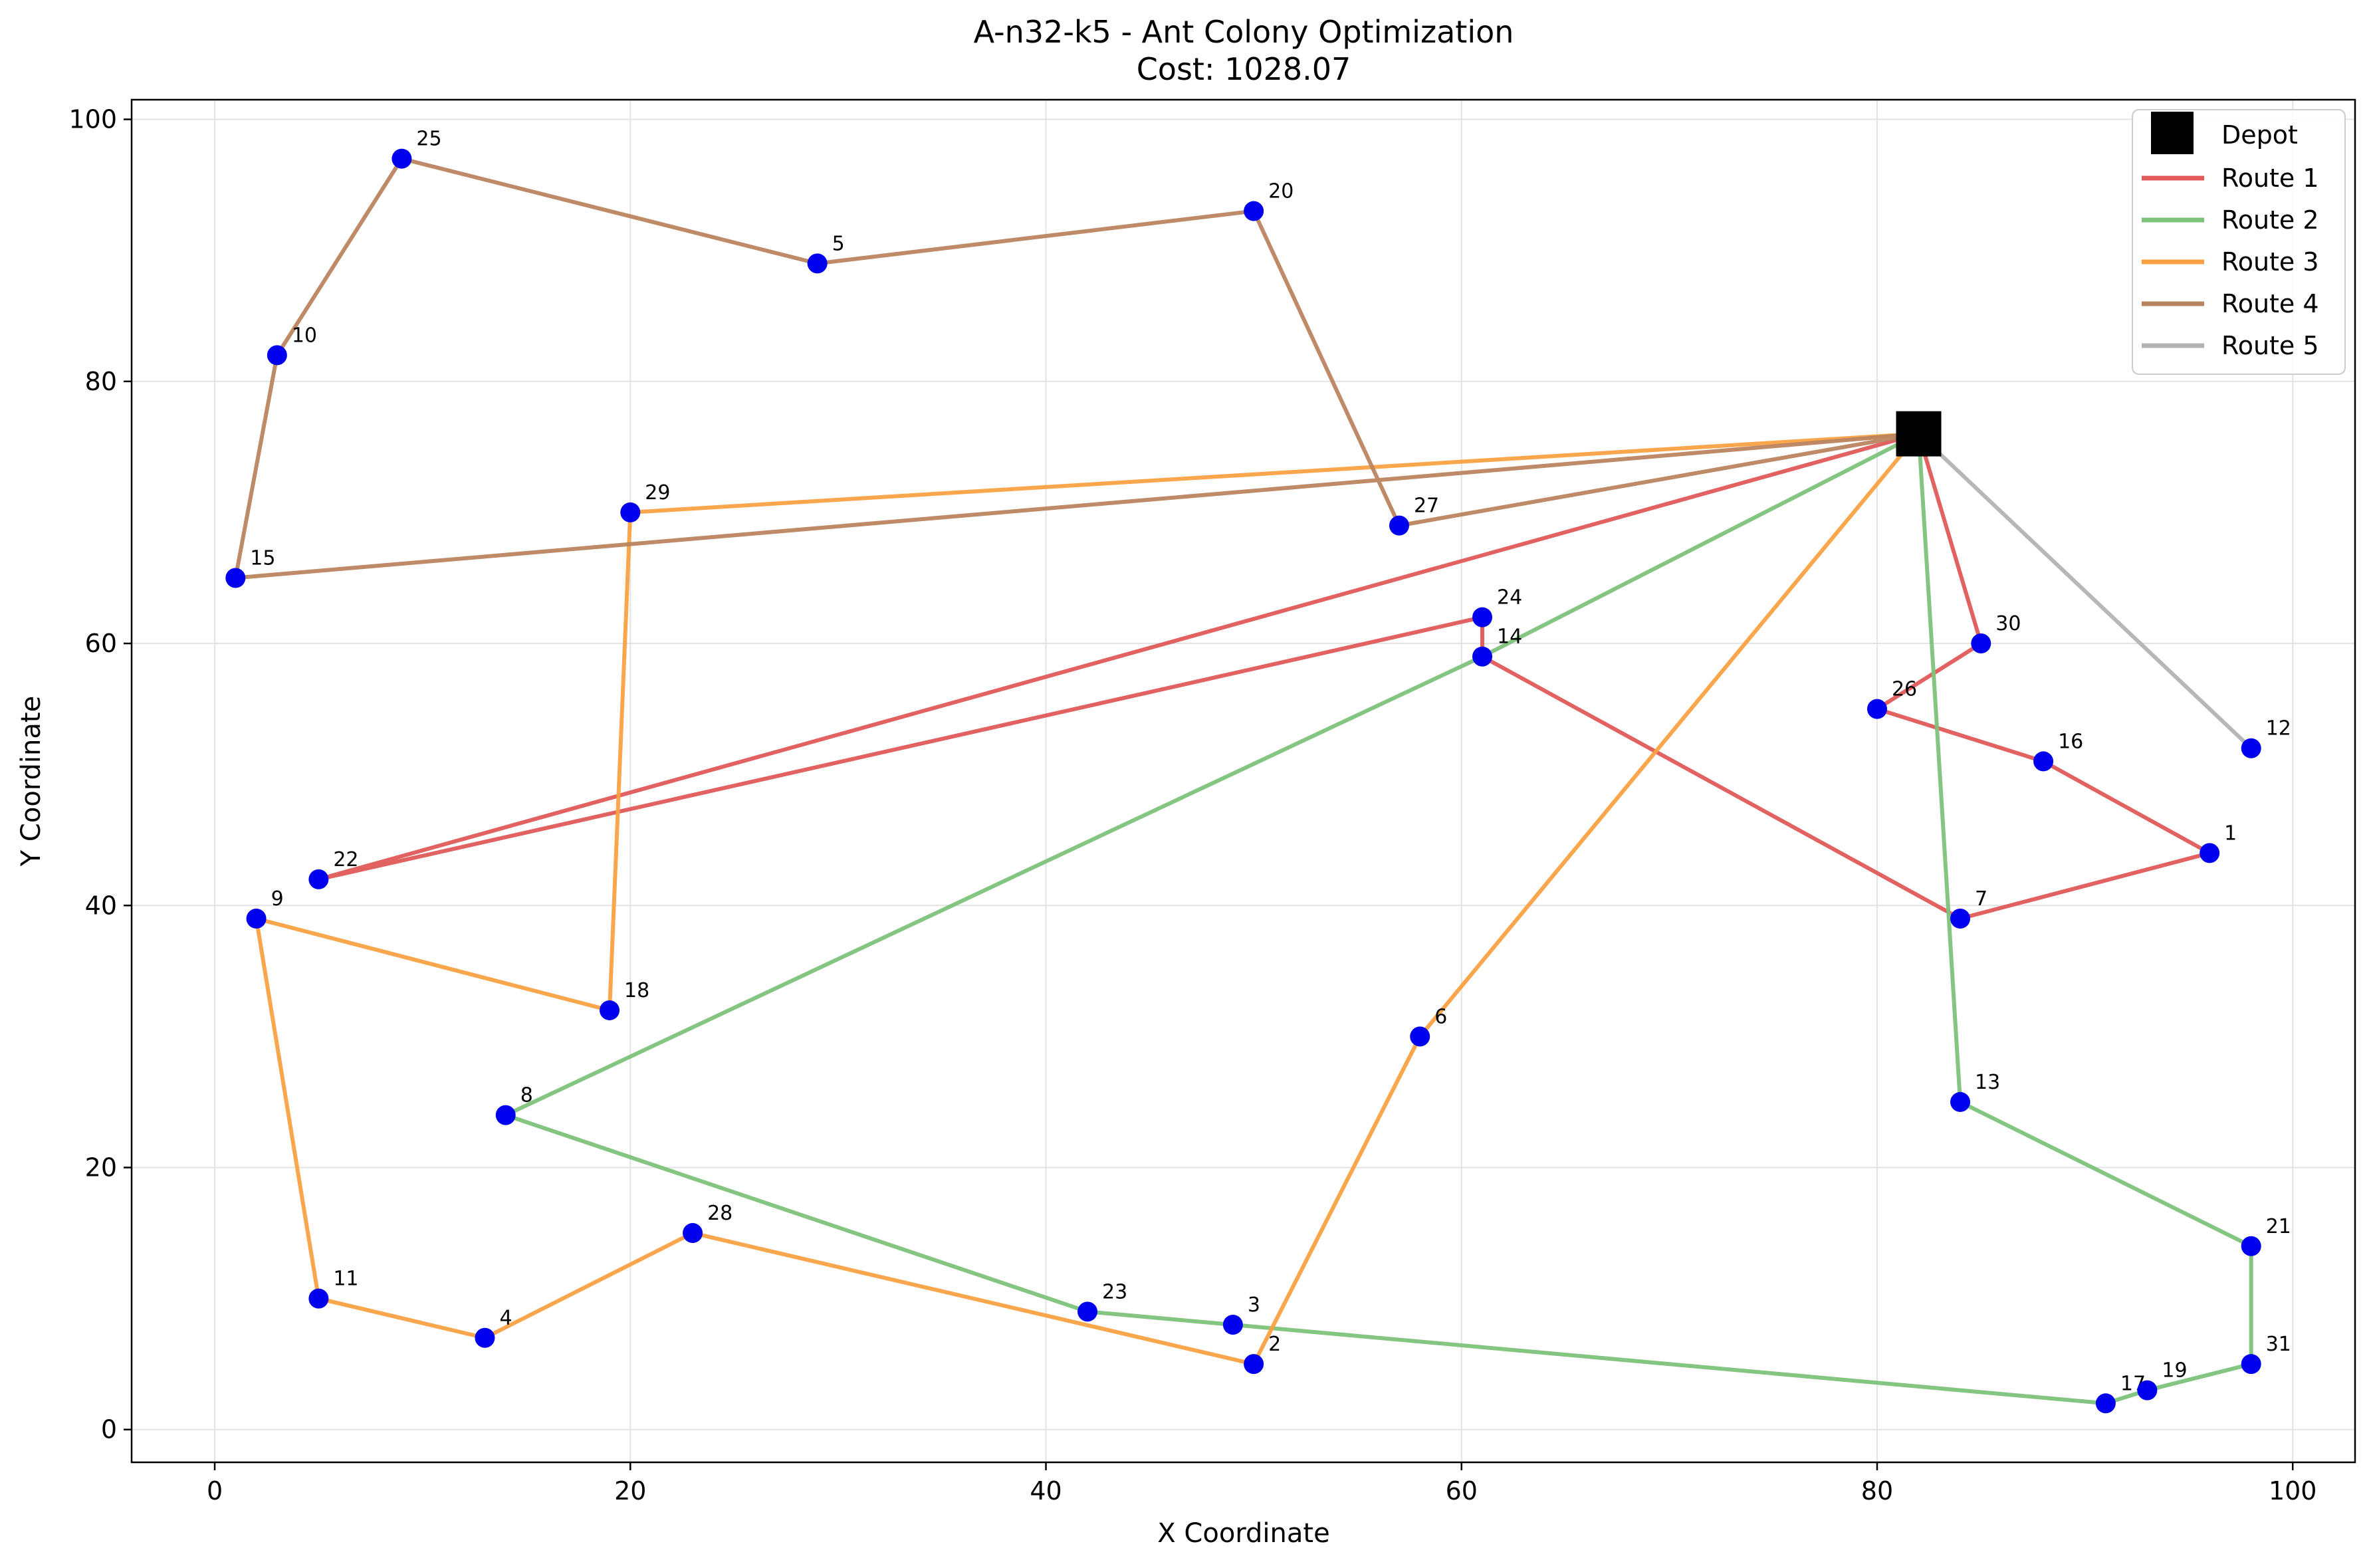  Describe the element at coordinates (345, 1279) in the screenshot. I see `node-label: 11` at that location.